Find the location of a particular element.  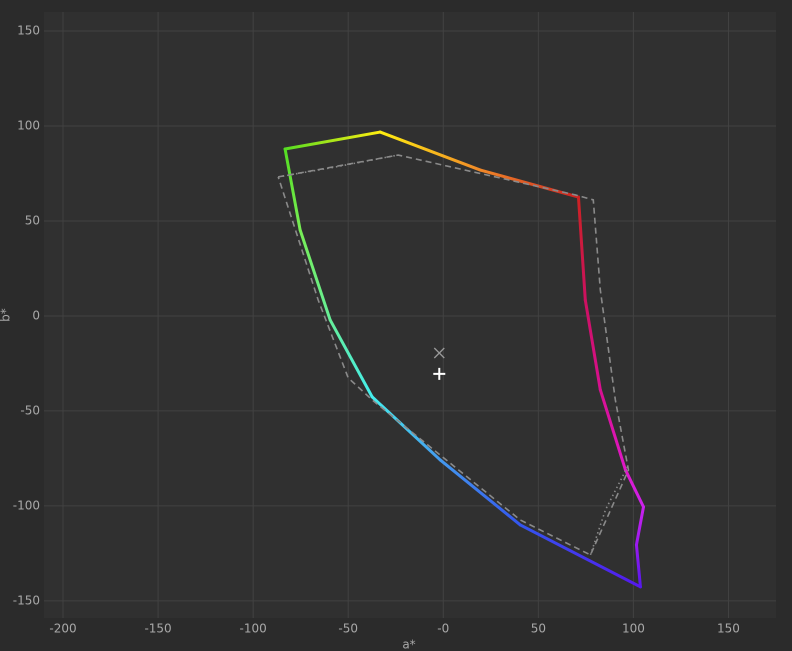

y-tick-label: 150 is located at coordinates (28, 30).